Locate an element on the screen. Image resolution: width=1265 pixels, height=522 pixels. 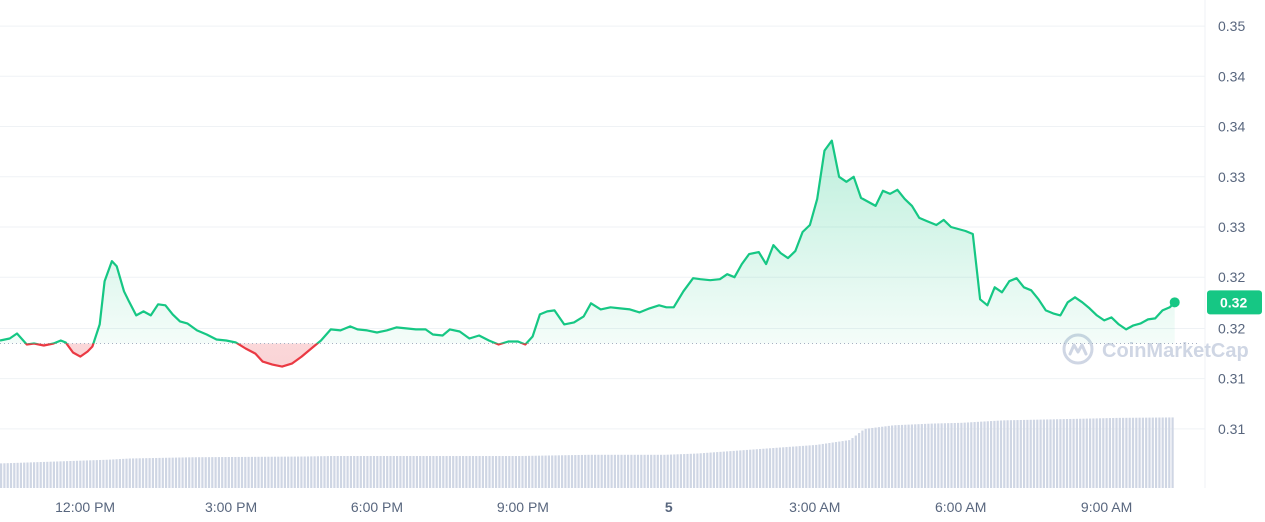
current-price-badge: 0.32 is located at coordinates (1234, 302).